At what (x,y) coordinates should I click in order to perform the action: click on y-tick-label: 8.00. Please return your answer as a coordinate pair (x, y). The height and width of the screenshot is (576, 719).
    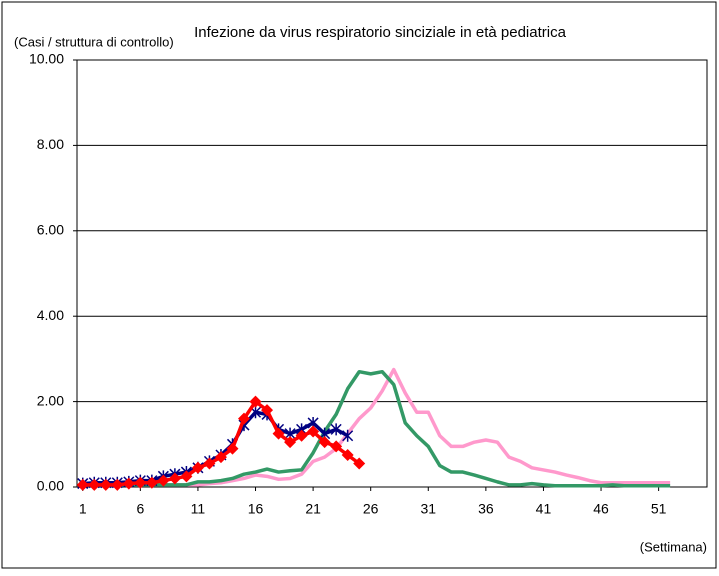
    Looking at the image, I should click on (50, 144).